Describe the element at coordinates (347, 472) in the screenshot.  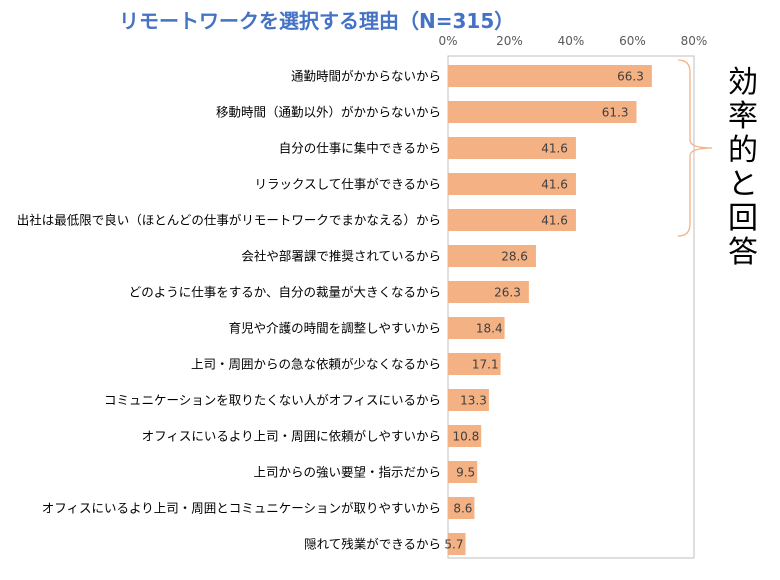
I see `category-label: 上司からの強い要望・指示だから` at that location.